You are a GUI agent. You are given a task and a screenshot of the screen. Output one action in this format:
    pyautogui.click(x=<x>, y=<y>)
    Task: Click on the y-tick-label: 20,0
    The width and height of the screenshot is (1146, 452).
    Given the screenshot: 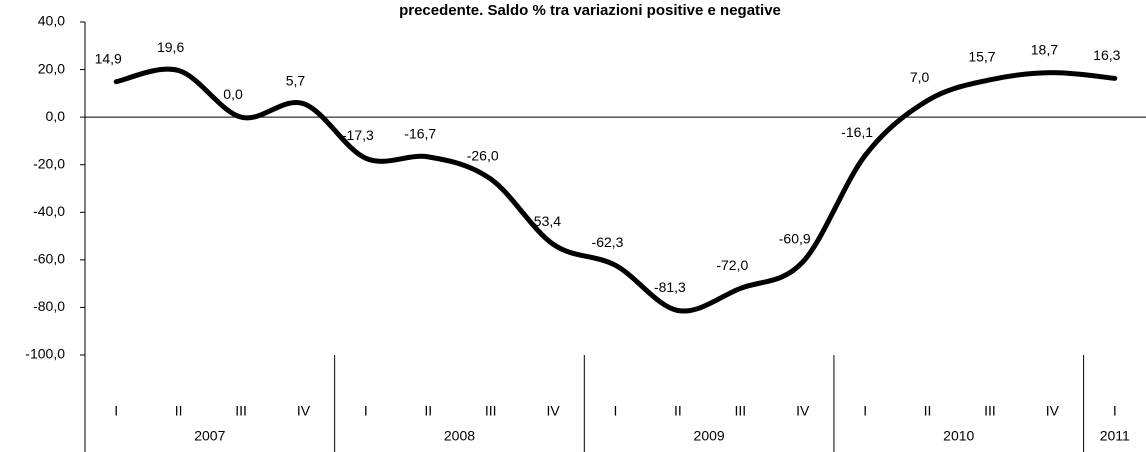 What is the action you would take?
    pyautogui.click(x=51, y=68)
    